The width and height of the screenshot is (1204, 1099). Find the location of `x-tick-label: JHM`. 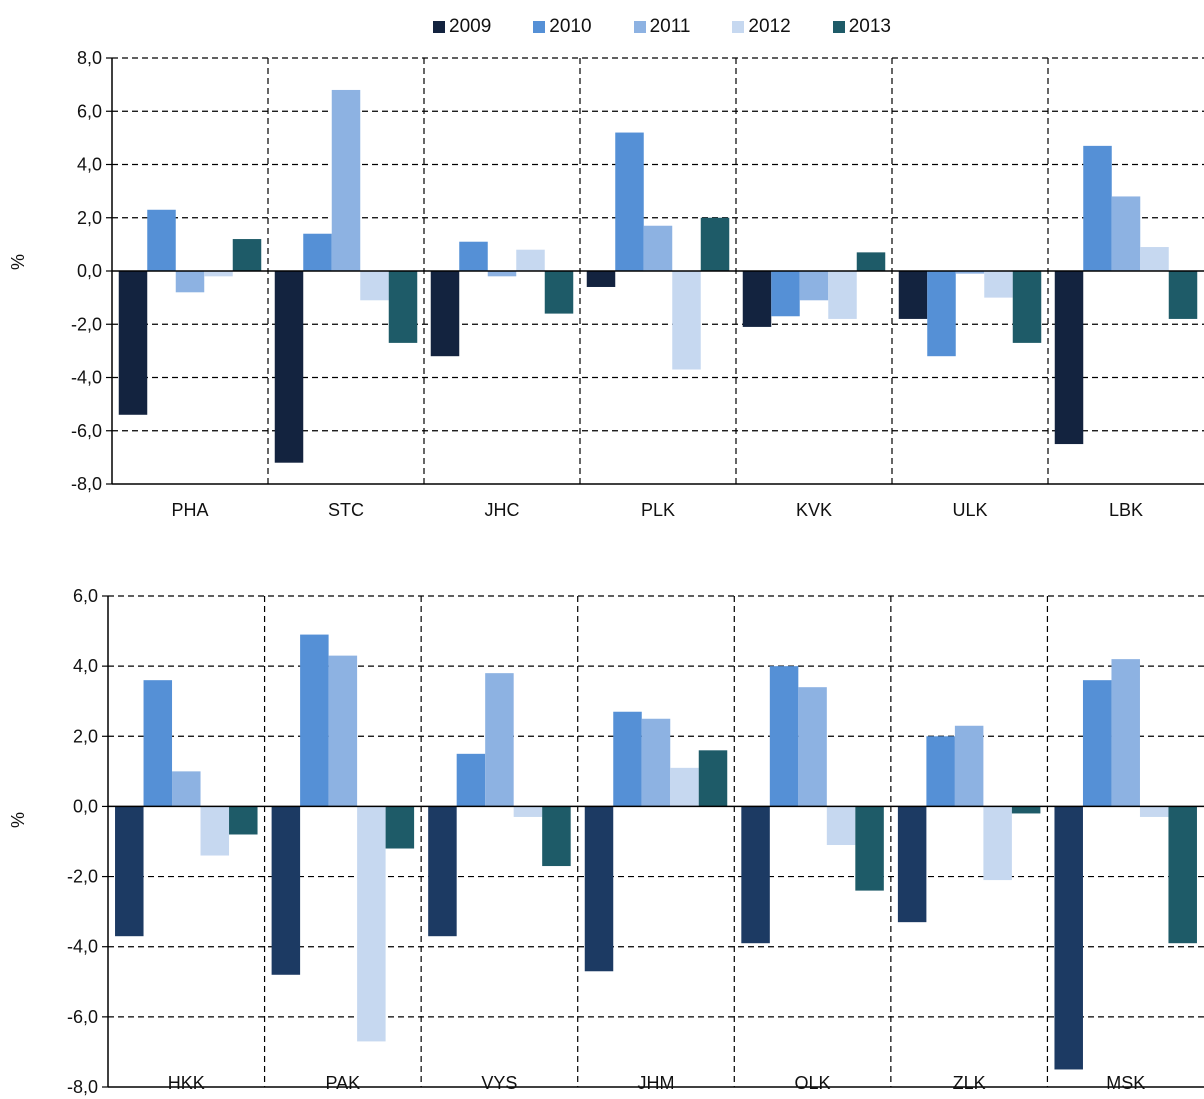

x-tick-label: JHM is located at coordinates (656, 1083).